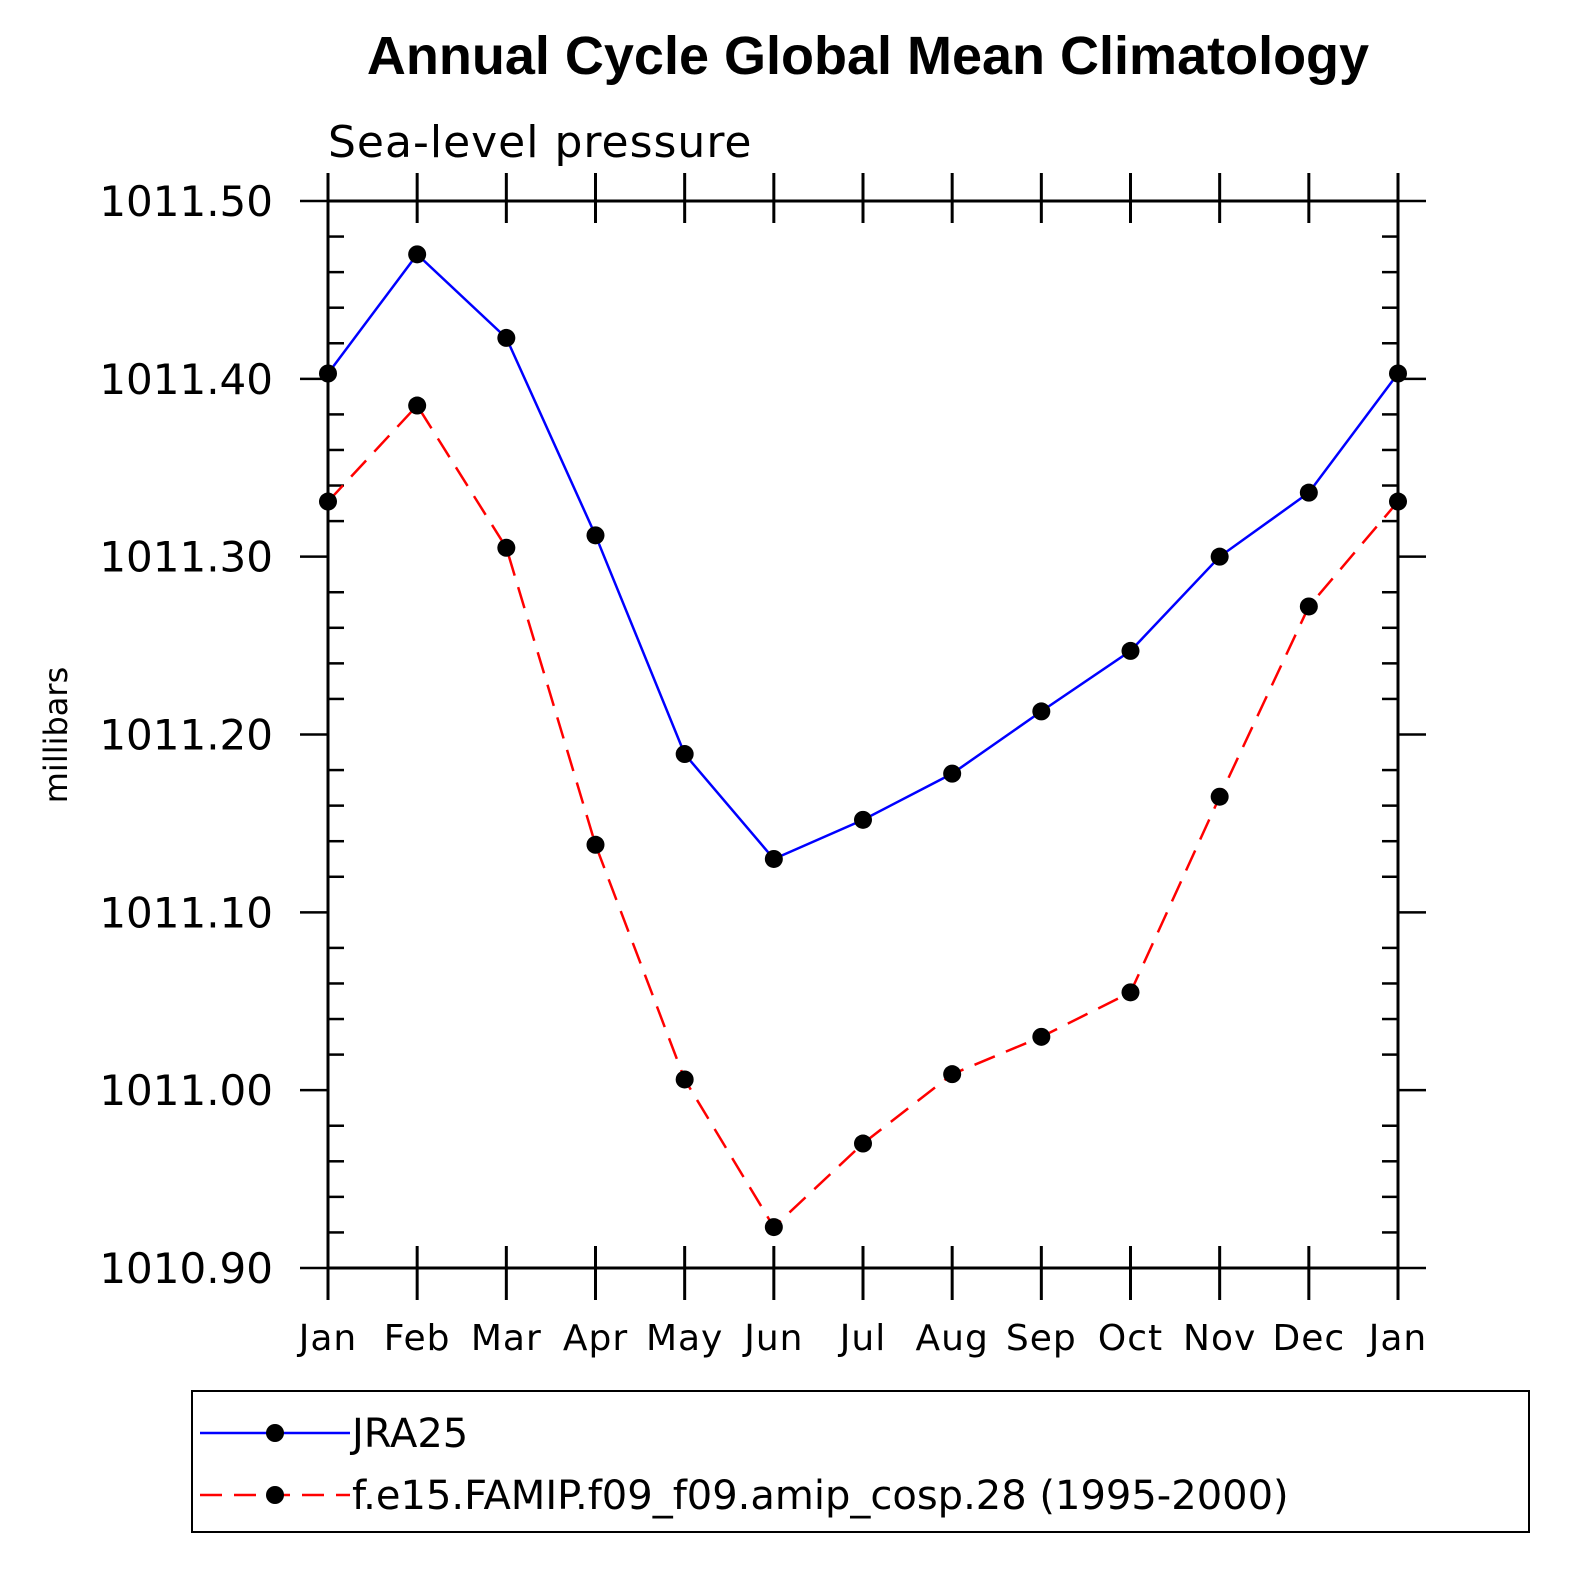  What do you see at coordinates (506, 1338) in the screenshot?
I see `x-tick-label: Mar` at bounding box center [506, 1338].